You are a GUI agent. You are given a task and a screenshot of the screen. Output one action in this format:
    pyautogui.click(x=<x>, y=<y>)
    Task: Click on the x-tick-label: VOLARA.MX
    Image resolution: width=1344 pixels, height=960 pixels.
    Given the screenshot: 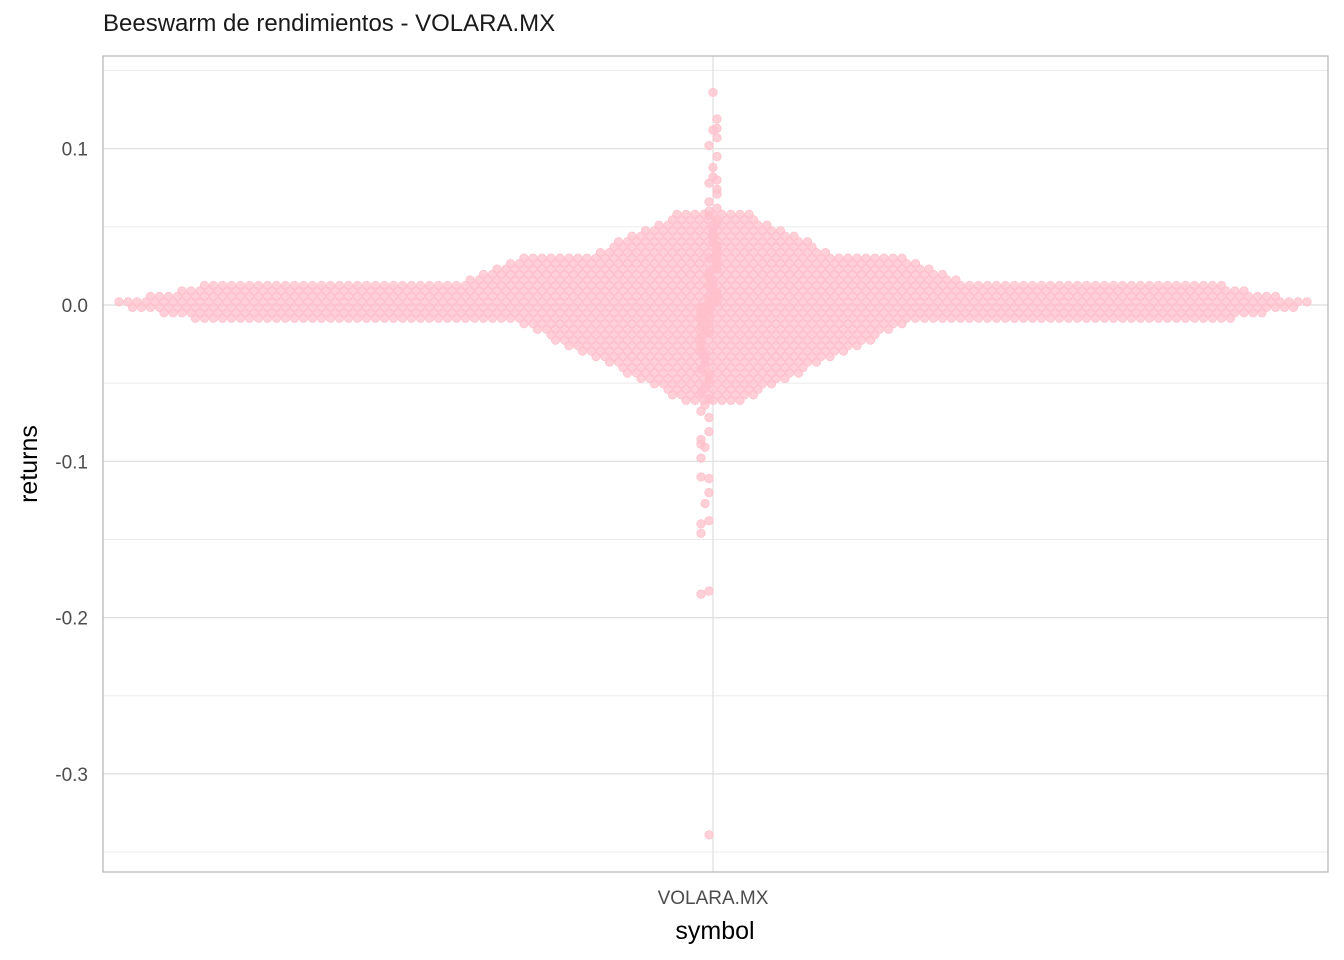 What is the action you would take?
    pyautogui.click(x=713, y=898)
    